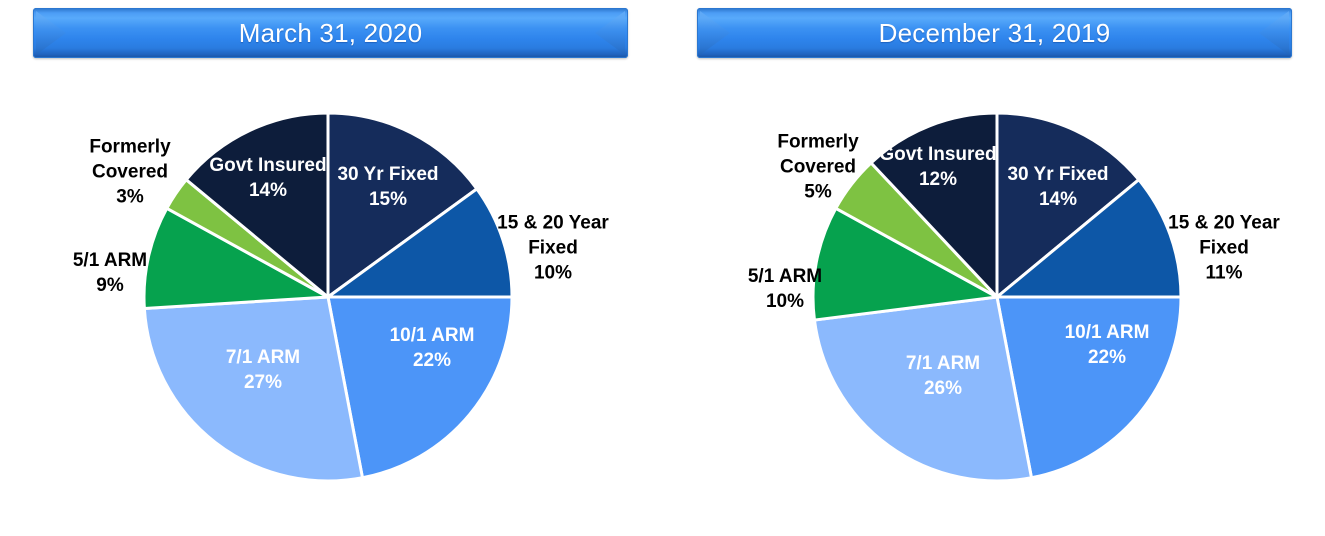 Image resolution: width=1325 pixels, height=536 pixels. I want to click on pie-slice-december-2019-5-1-arm, so click(905, 264).